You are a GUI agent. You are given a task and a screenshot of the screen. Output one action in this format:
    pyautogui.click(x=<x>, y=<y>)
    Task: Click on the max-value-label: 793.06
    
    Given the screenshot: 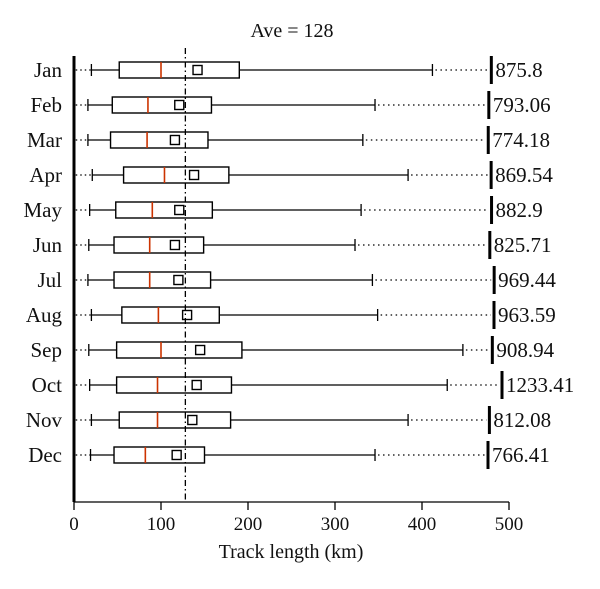 What is the action you would take?
    pyautogui.click(x=522, y=105)
    